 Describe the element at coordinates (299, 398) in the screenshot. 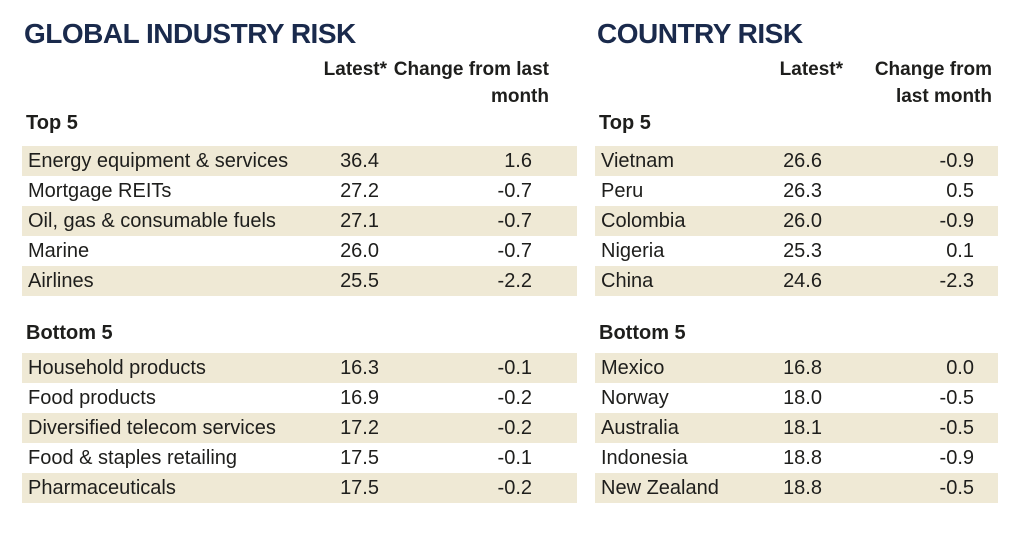

I see `table-row: Food products 16.9 -0.2` at that location.